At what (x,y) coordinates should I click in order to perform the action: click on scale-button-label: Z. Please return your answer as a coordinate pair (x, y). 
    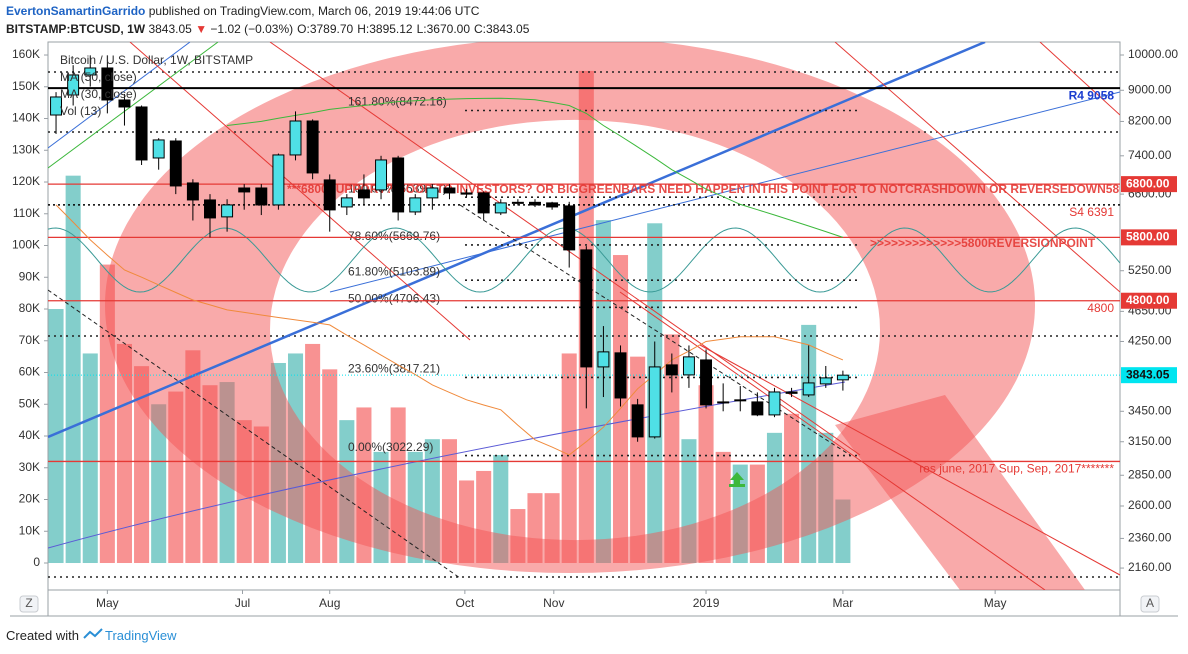
    Looking at the image, I should click on (28, 603).